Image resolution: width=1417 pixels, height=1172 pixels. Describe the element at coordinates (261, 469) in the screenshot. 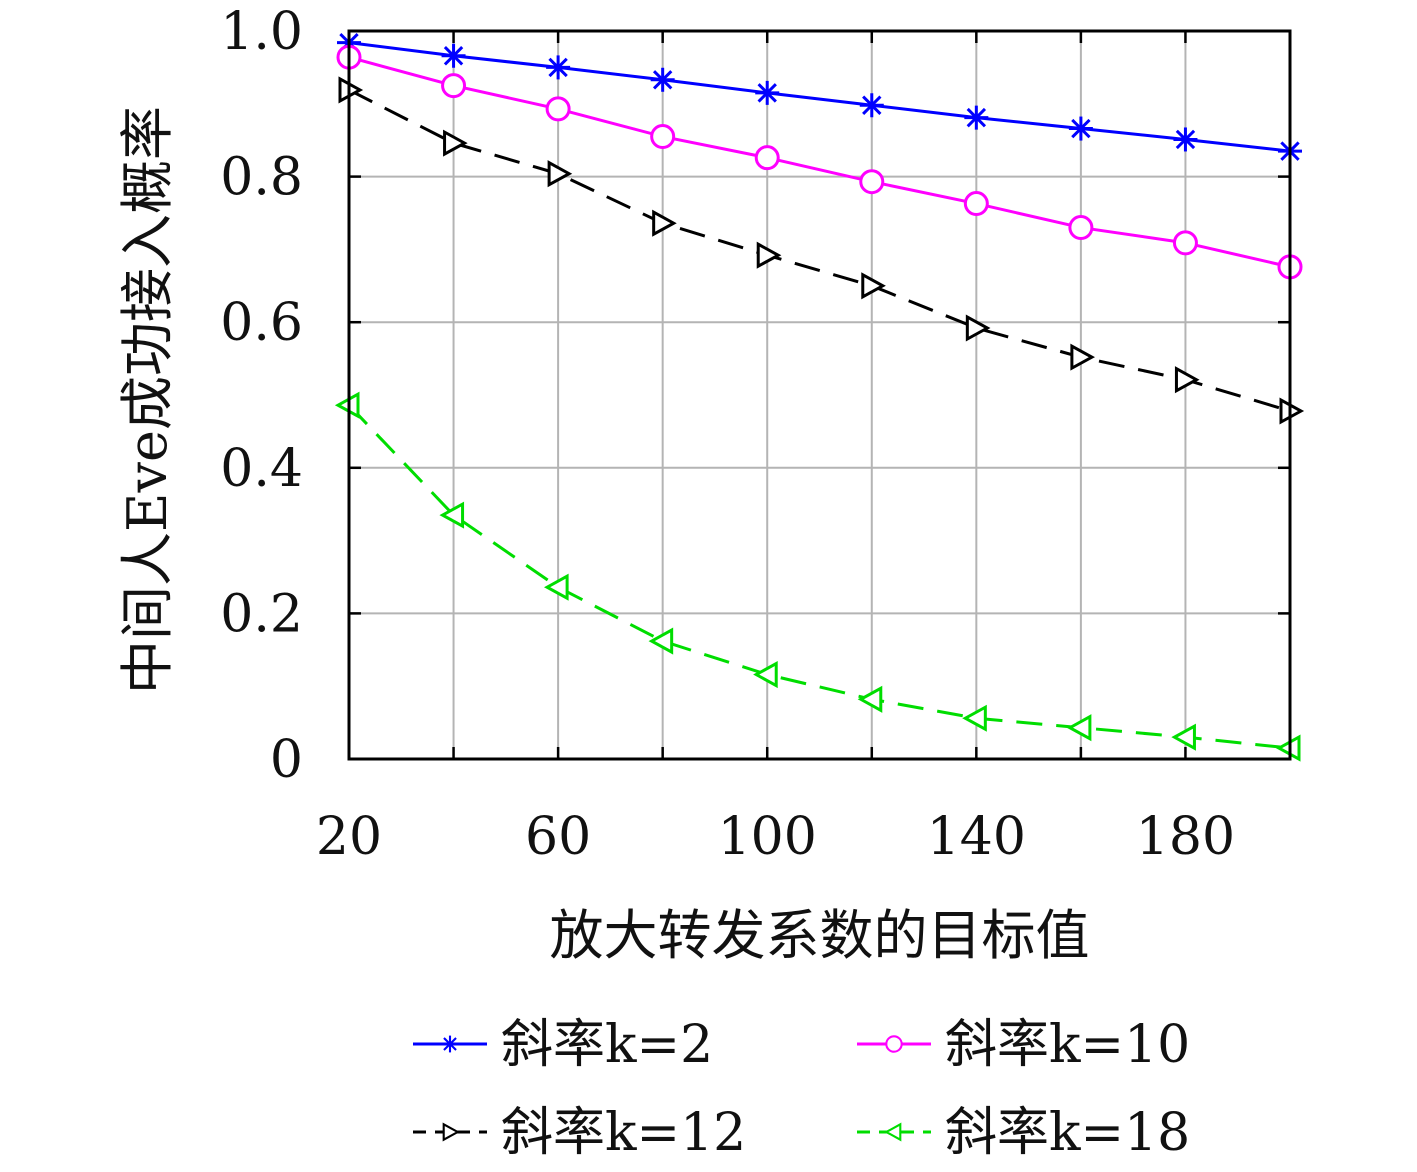

I see `y-tick-label: 0.4` at that location.